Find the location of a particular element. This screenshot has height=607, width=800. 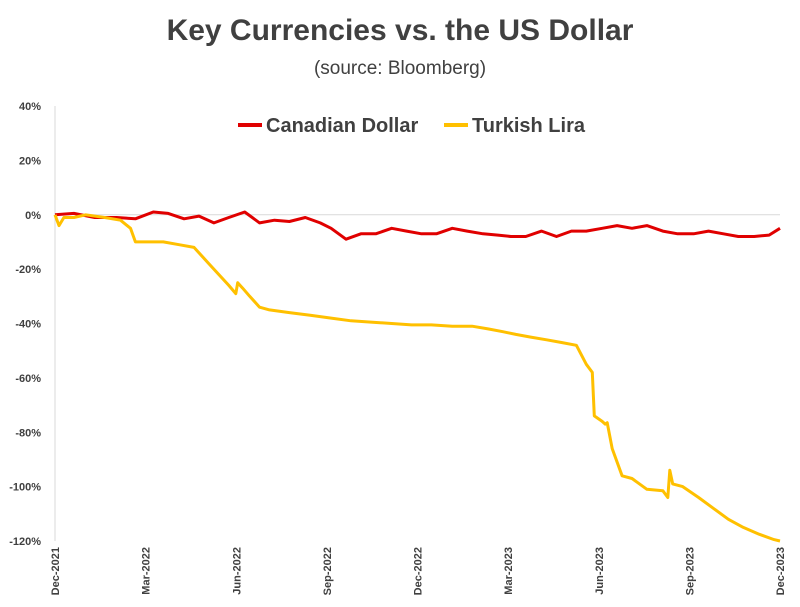

y-tick-label: -60% is located at coordinates (28, 379).